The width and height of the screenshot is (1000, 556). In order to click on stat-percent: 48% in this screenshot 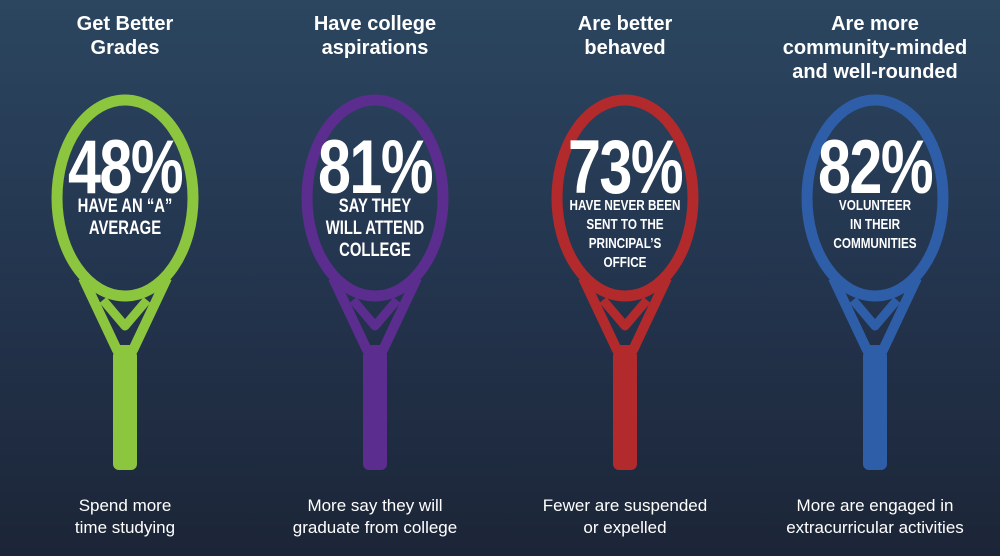, I will do `click(126, 167)`.